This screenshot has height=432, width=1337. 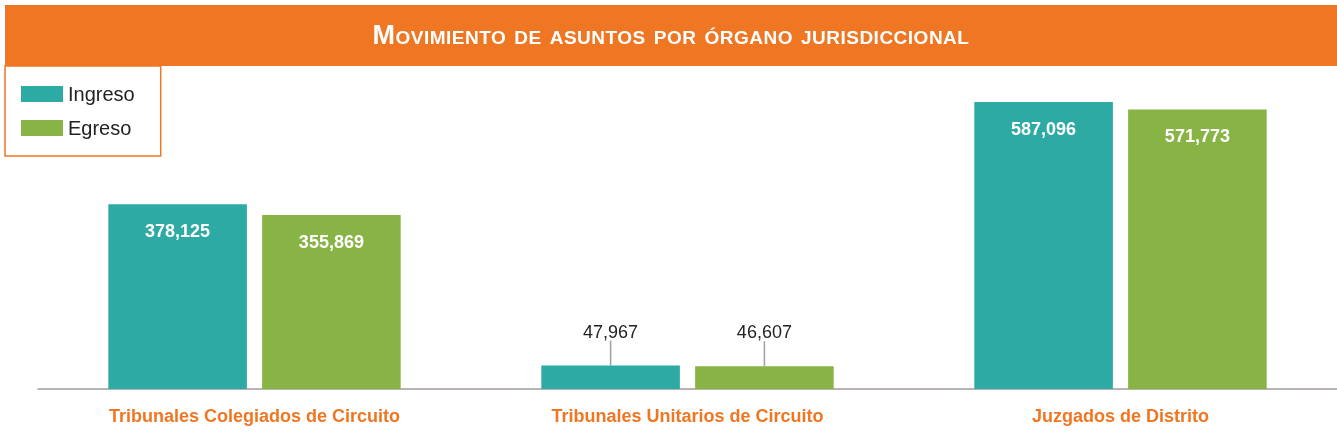 I want to click on chart-title: Movimiento de asuntos por órgano jurisdiccional, so click(x=671, y=35).